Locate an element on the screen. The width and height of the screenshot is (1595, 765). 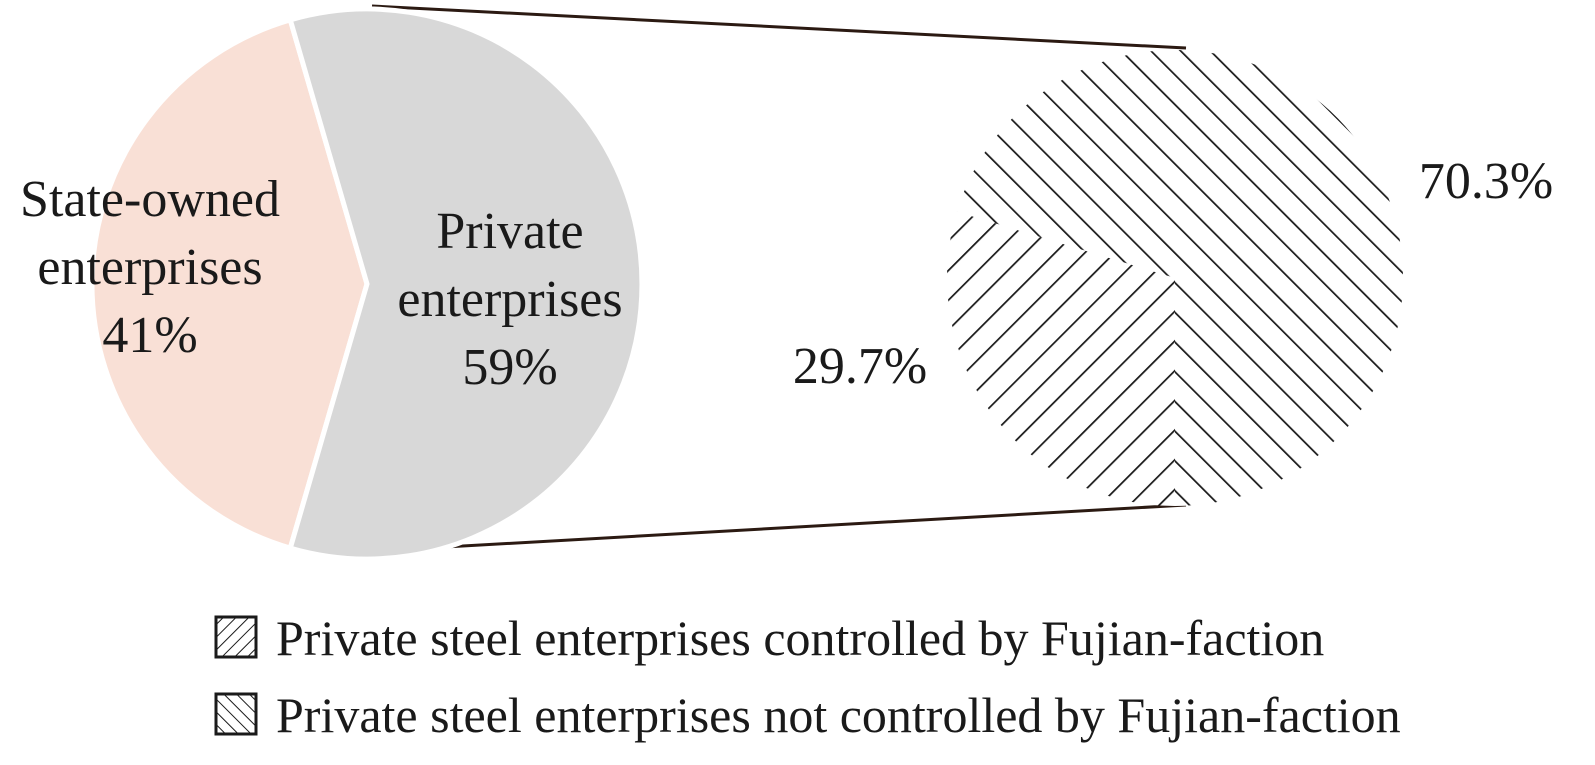
legend-swatch-nonfujian is located at coordinates (236, 714).